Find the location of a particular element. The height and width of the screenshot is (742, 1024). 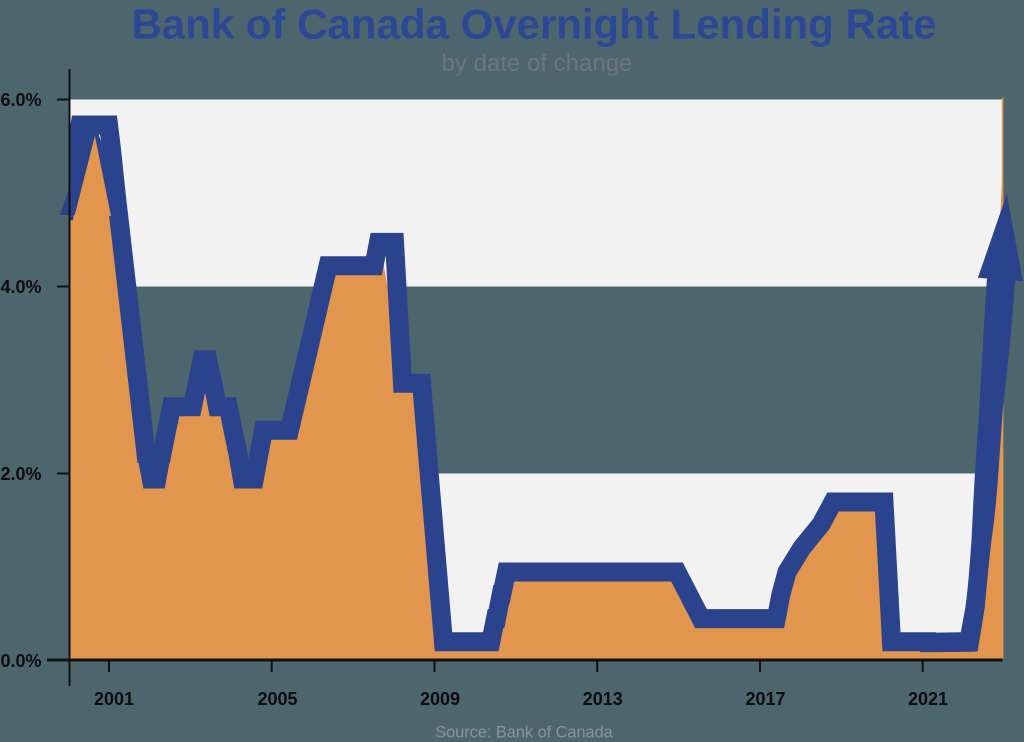

svg-text: 2013 is located at coordinates (603, 699).